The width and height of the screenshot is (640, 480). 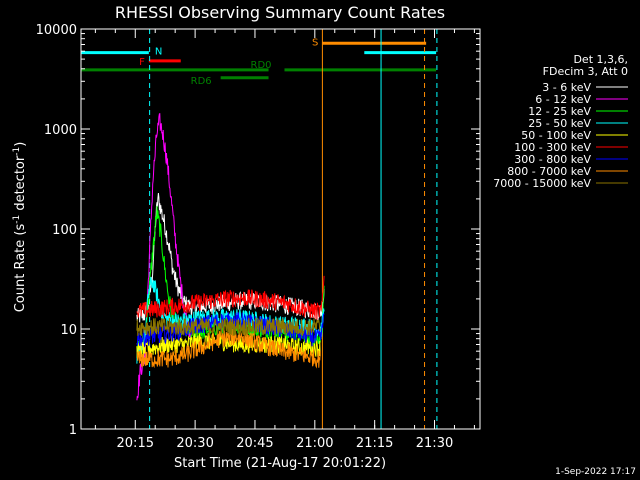 What do you see at coordinates (20, 144) in the screenshot?
I see `y-axis-label-end: )` at bounding box center [20, 144].